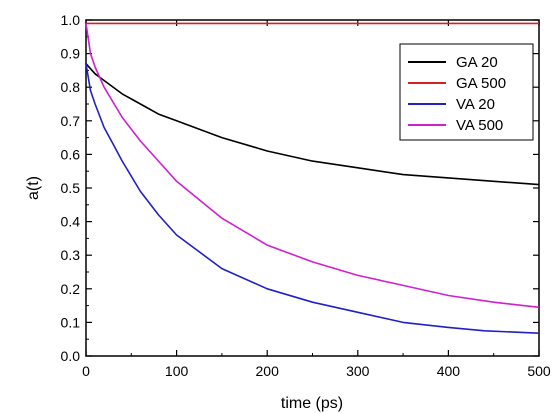 The width and height of the screenshot is (553, 413). What do you see at coordinates (71, 188) in the screenshot?
I see `y-tick-label: 0.5` at bounding box center [71, 188].